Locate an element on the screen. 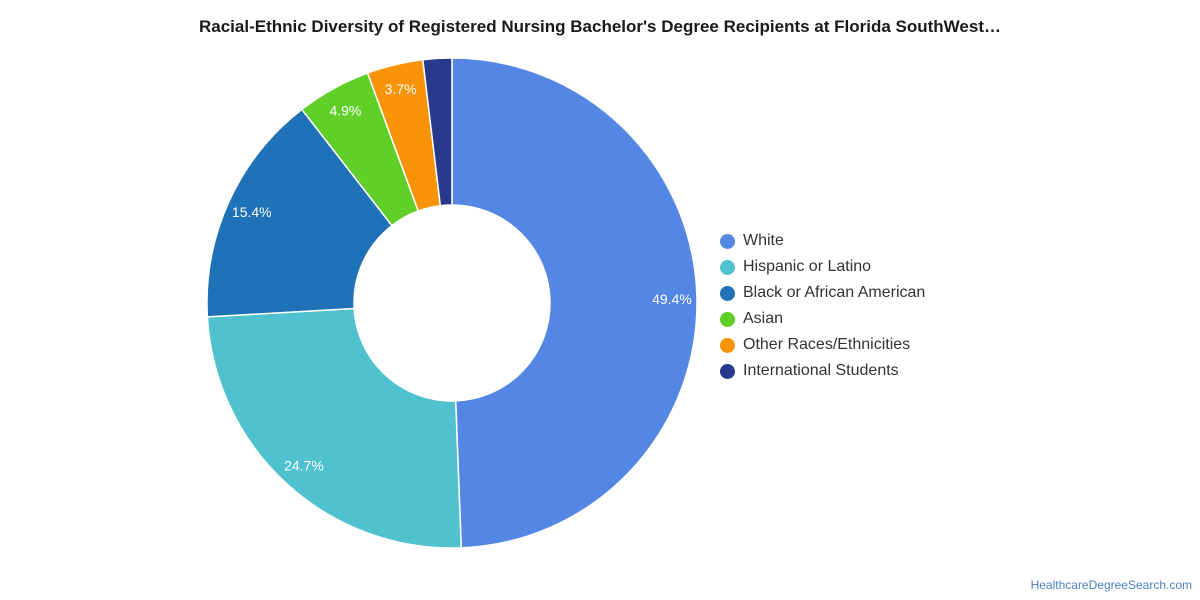 The image size is (1200, 600). legend-item-other-races-ethnicities: Other Races/Ethnicities is located at coordinates (822, 345).